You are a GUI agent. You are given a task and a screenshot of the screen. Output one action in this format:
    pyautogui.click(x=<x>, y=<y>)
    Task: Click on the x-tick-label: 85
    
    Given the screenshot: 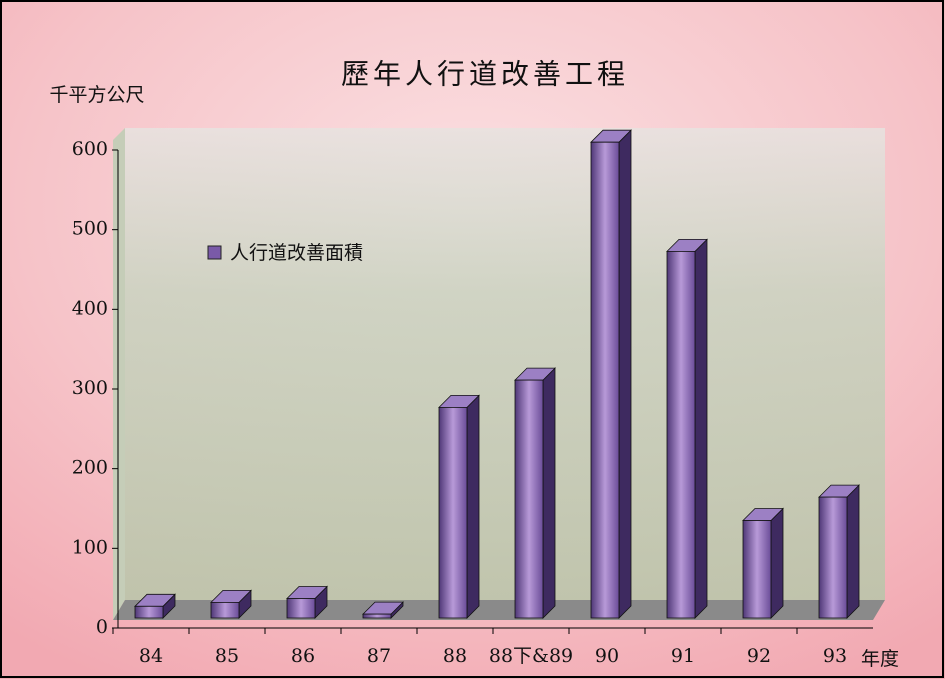 What is the action you would take?
    pyautogui.click(x=227, y=656)
    